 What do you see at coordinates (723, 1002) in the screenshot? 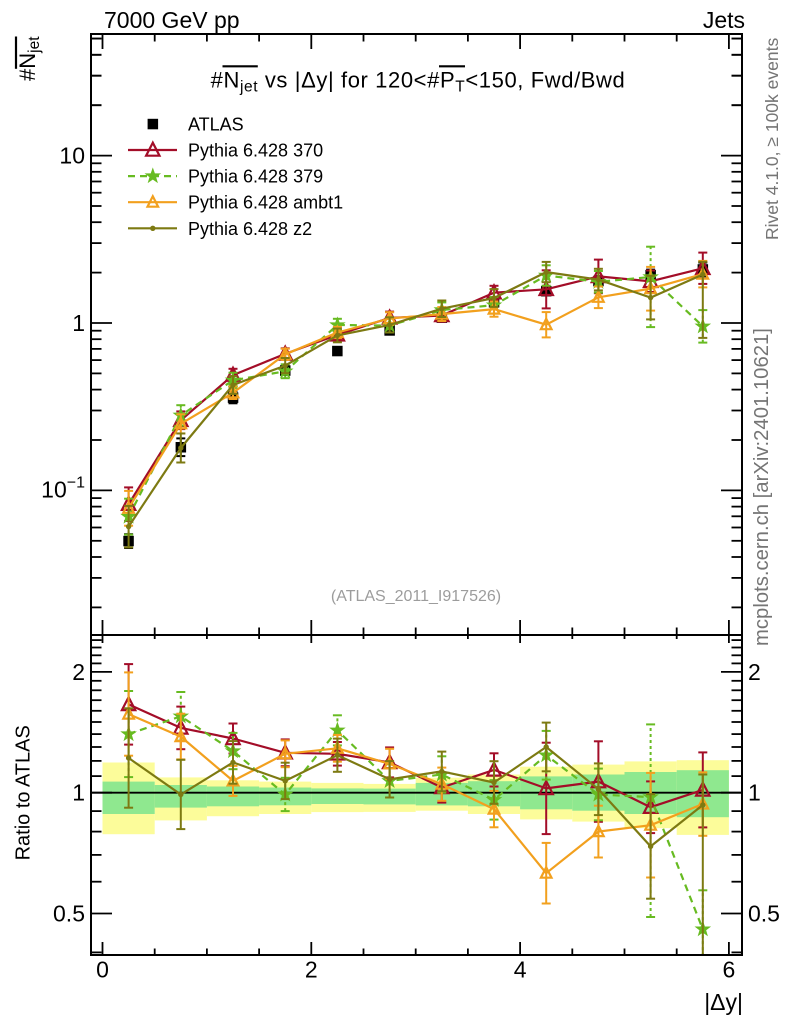
I see `svg-text: |Δy|` at bounding box center [723, 1002].